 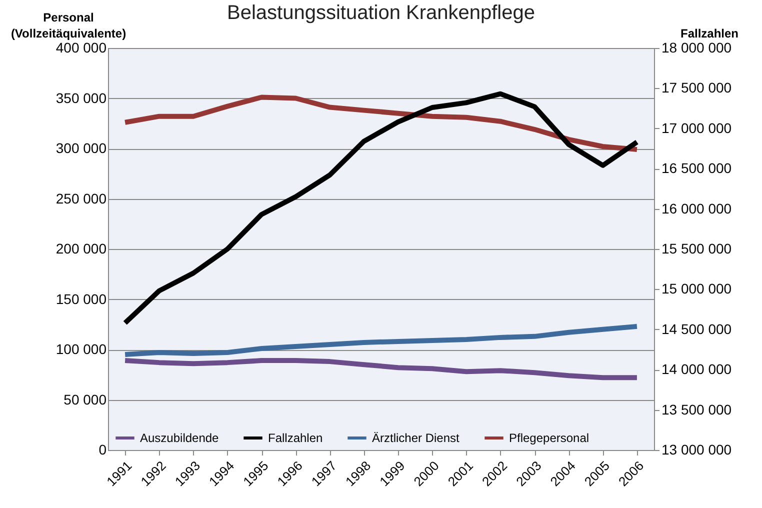 I want to click on y2-tick-label: 17 000 000, so click(x=697, y=128).